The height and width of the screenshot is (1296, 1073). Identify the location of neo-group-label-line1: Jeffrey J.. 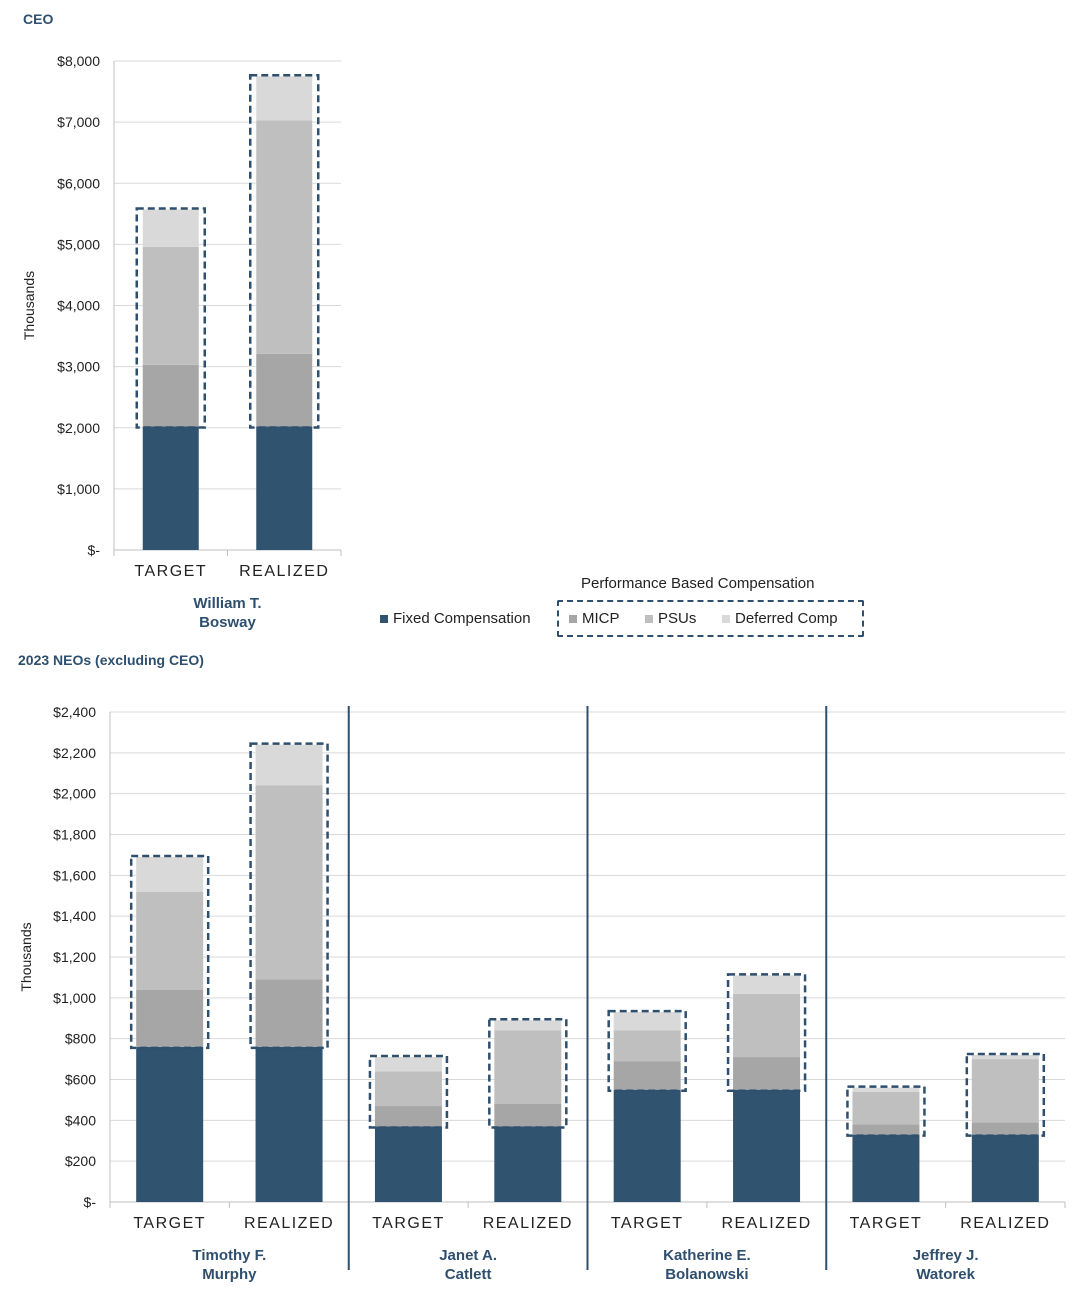
(946, 1255).